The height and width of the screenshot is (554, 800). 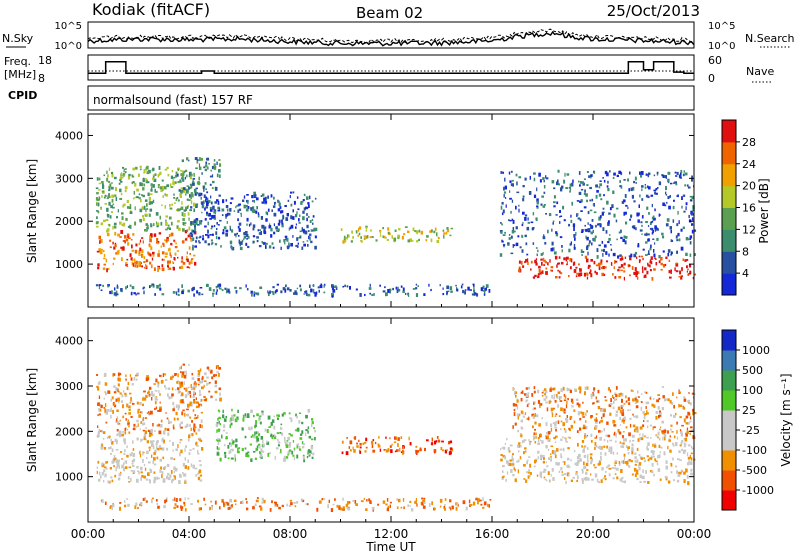 I want to click on nsearch-series-line, so click(x=391, y=36).